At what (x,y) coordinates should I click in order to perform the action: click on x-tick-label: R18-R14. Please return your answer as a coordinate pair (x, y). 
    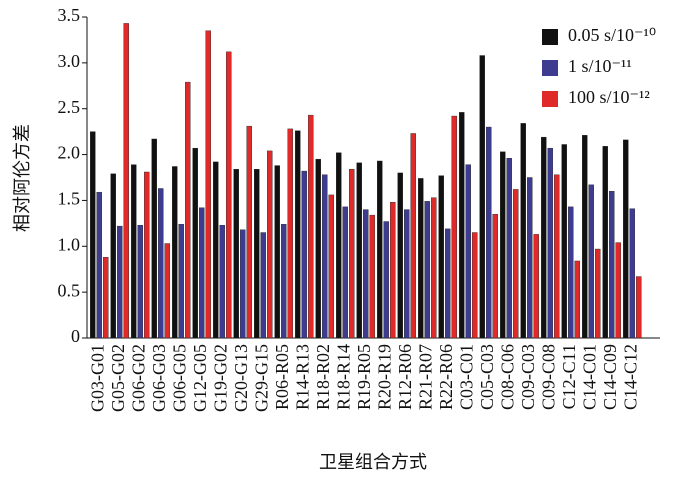
    Looking at the image, I should click on (343, 377).